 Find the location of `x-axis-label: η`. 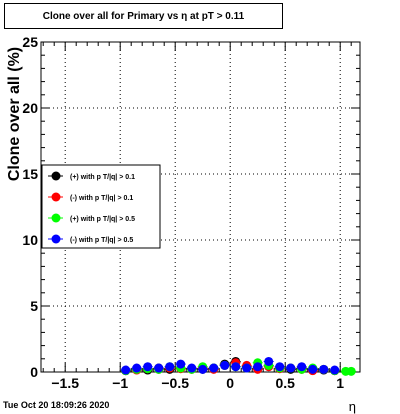

x-axis-label: η is located at coordinates (352, 406).